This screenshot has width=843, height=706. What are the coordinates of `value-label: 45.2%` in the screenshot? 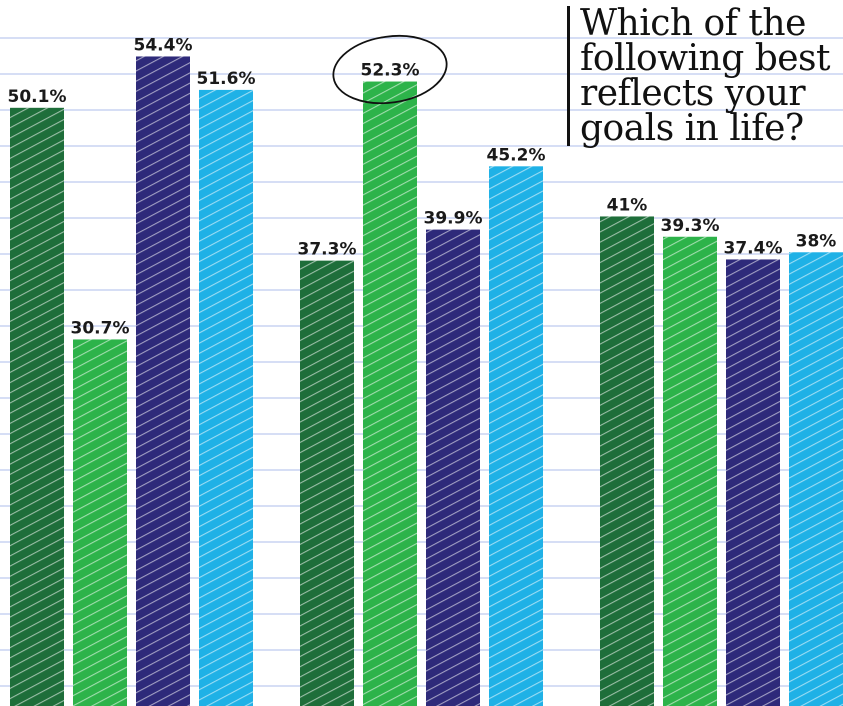 It's located at (516, 155).